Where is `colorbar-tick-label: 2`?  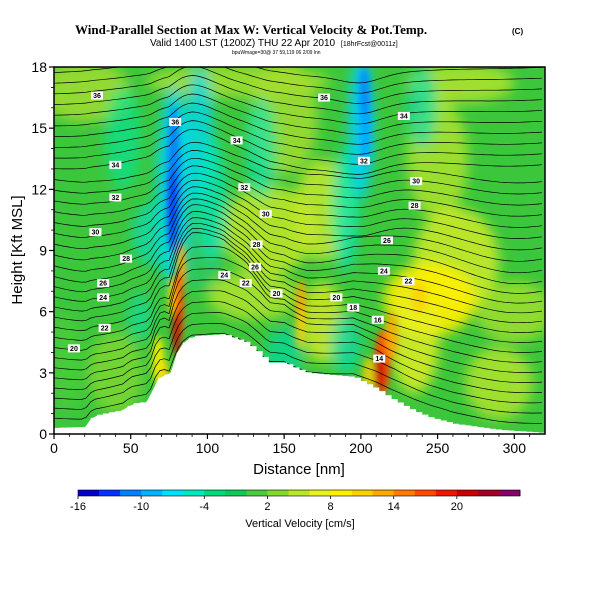 colorbar-tick-label: 2 is located at coordinates (267, 507).